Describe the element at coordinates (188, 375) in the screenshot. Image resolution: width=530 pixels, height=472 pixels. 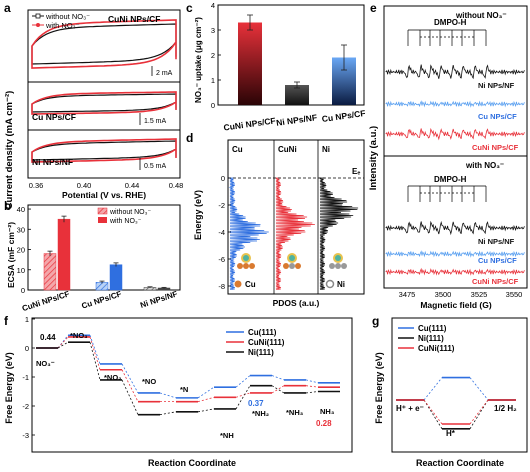
I see `panel-f-lines` at that location.